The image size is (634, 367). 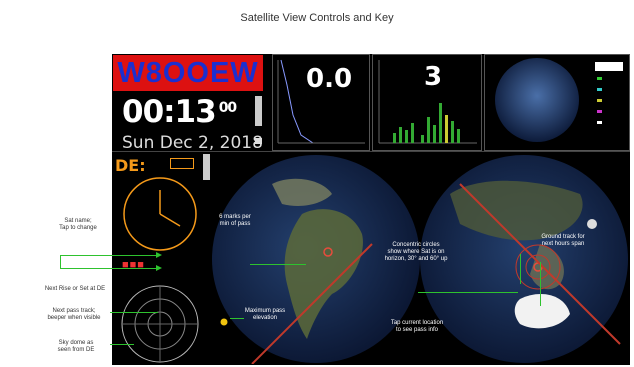 I want to click on callout-next-rise: Next Rise or Set at DE, so click(x=75, y=289).